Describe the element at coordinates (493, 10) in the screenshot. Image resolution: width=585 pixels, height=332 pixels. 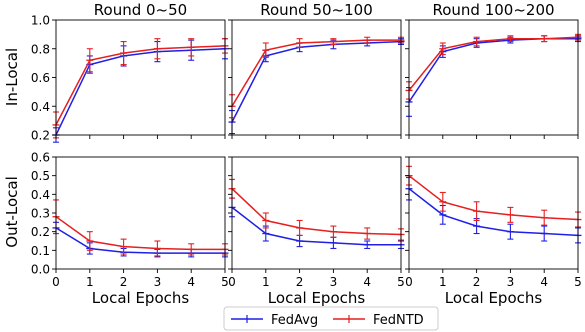
I see `panel-title: Round 100~200` at that location.